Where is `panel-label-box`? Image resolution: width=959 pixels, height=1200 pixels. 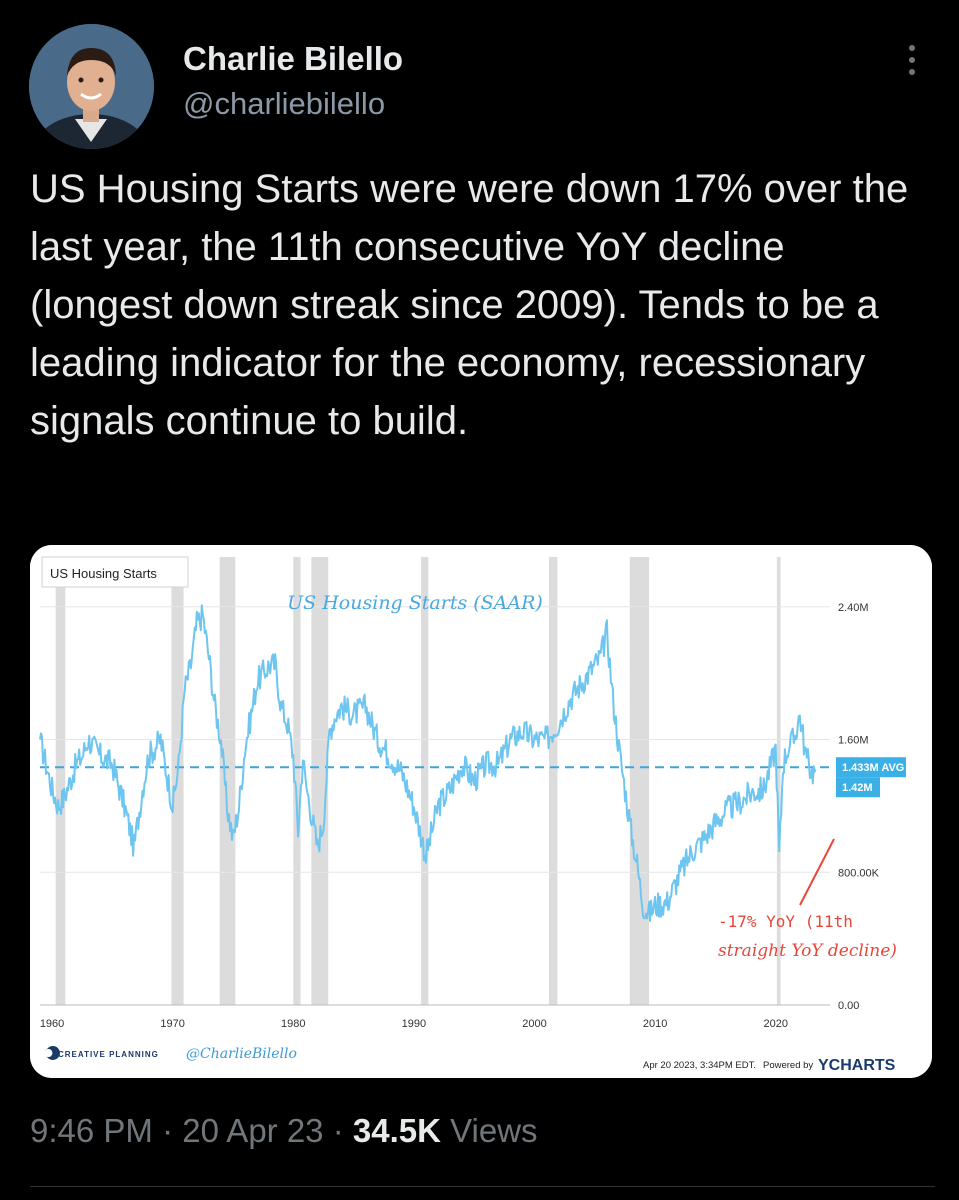
panel-label-box is located at coordinates (115, 572).